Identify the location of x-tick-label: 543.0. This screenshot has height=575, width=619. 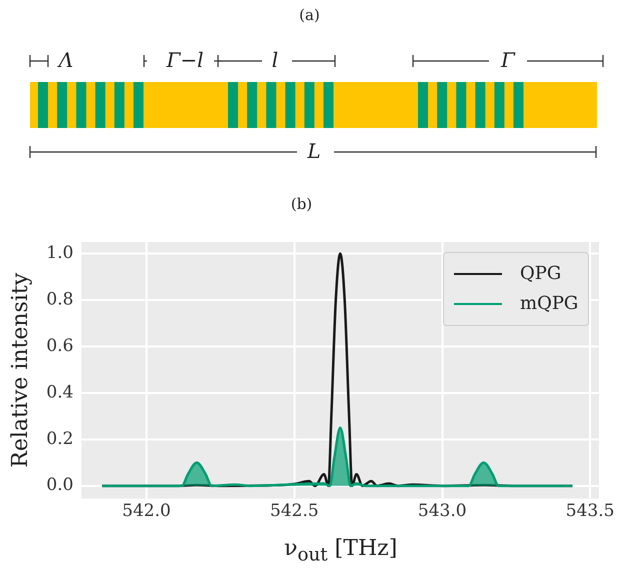
(442, 511).